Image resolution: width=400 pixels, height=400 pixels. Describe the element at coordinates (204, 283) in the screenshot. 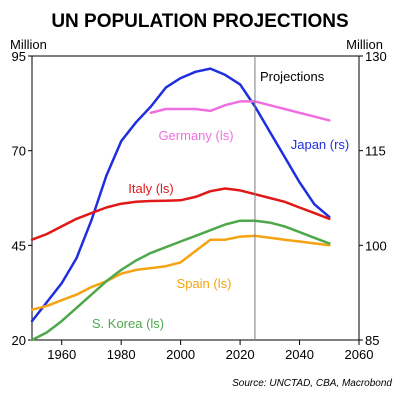

I see `series-label: Spain (ls)` at that location.